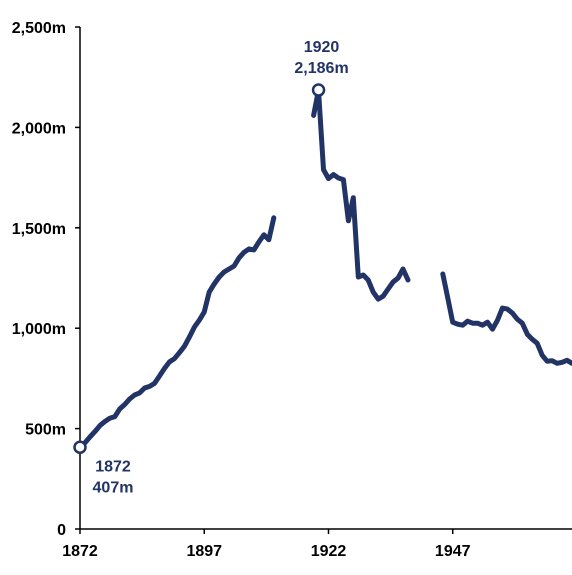 Image resolution: width=572 pixels, height=575 pixels. I want to click on x-tick-label: 1872, so click(80, 551).